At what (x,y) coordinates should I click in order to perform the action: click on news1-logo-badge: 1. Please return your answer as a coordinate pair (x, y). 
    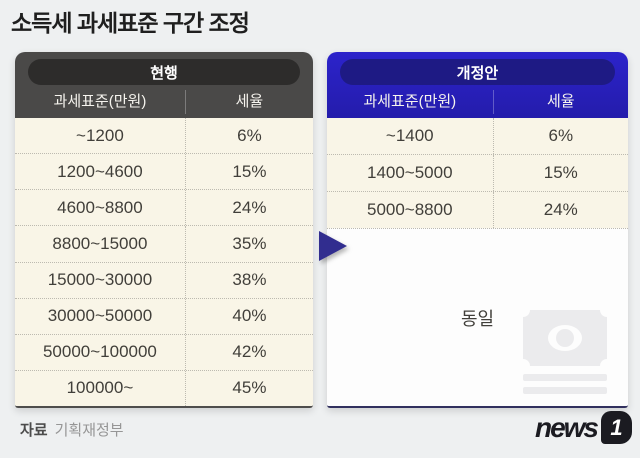
    Looking at the image, I should click on (616, 427).